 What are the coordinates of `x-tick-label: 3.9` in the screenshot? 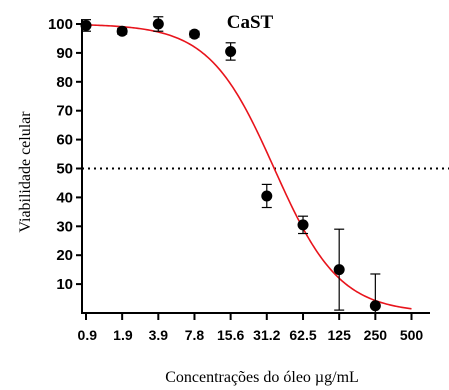 It's located at (159, 335).